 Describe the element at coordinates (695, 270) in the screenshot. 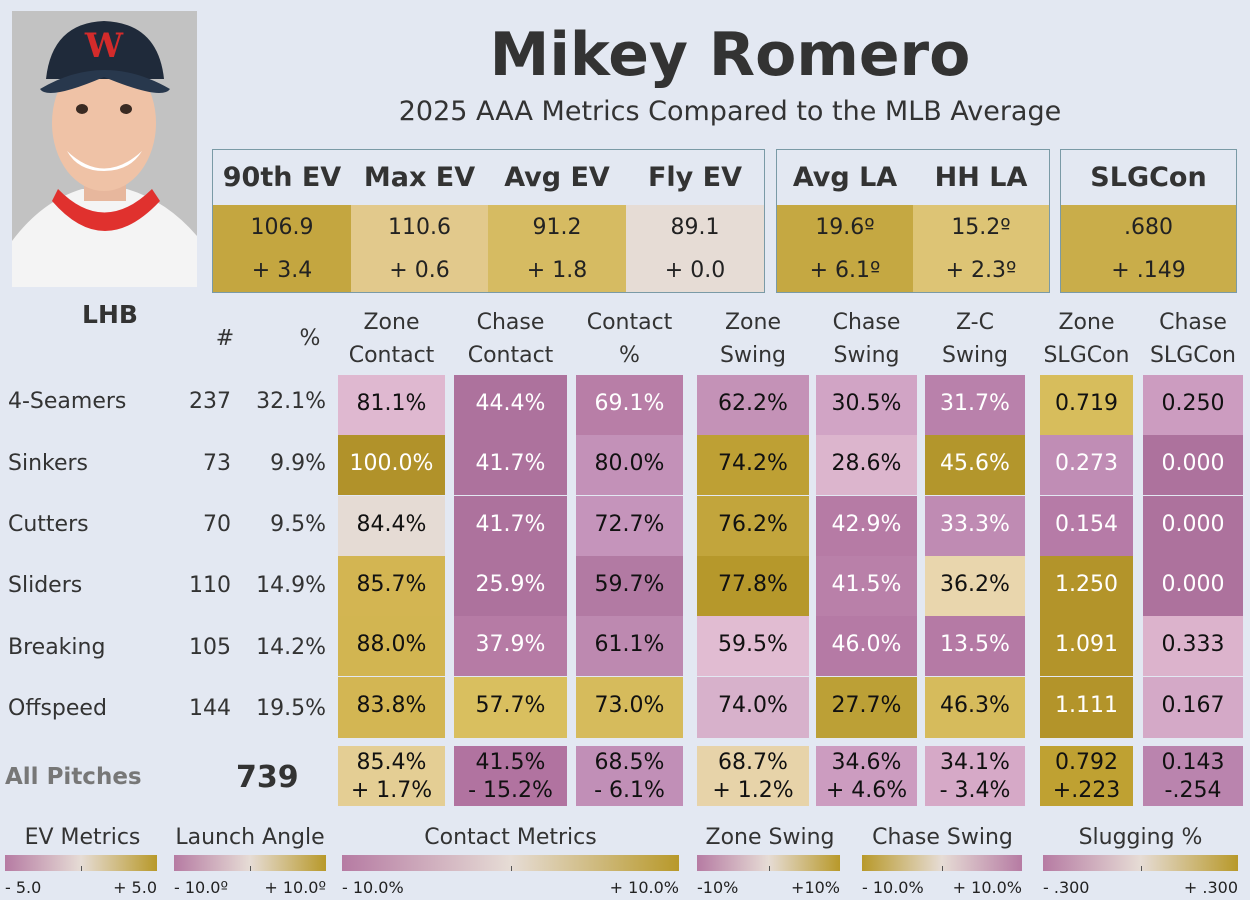

I see `metric-diff: + 0.0` at that location.